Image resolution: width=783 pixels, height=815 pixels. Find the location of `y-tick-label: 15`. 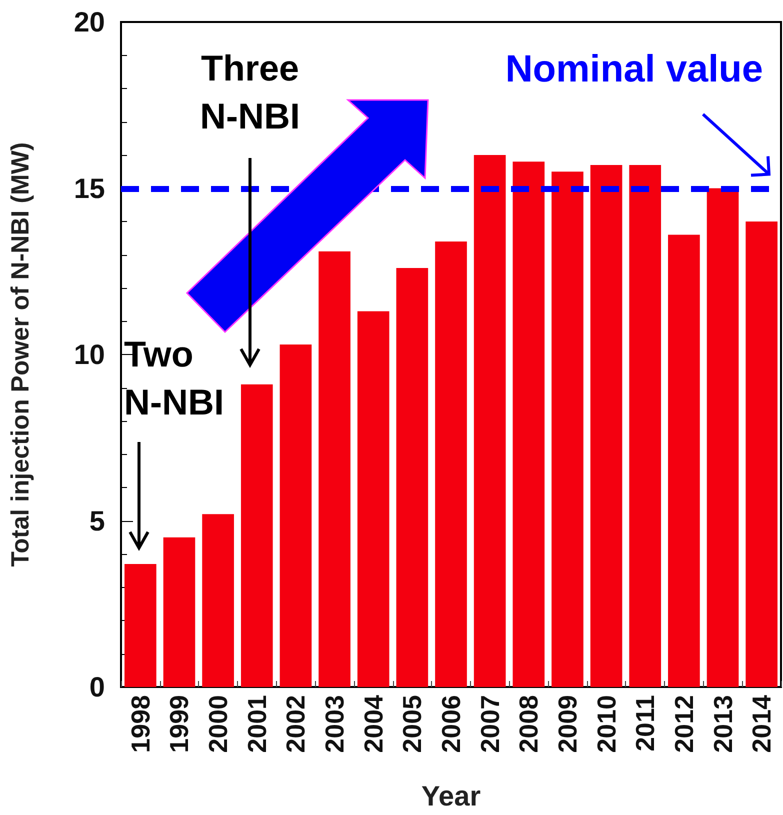

y-tick-label: 15 is located at coordinates (89, 188).